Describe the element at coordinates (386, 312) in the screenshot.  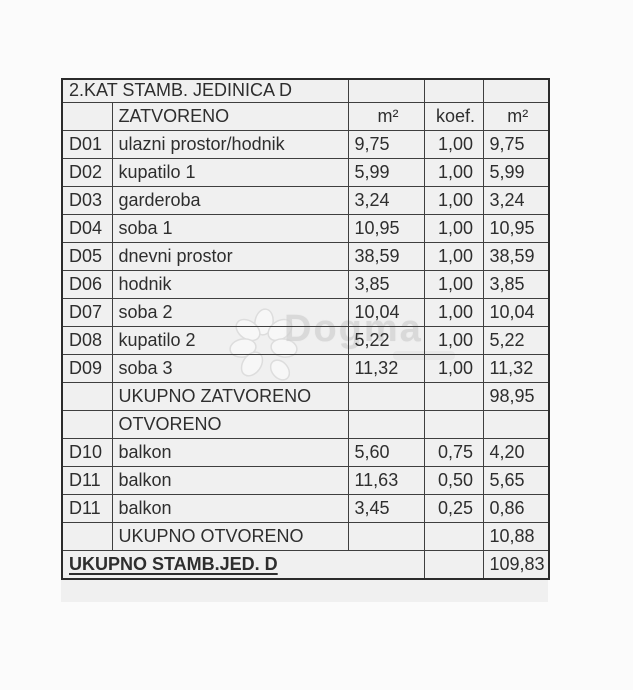
I see `cell-area: 10,04` at that location.